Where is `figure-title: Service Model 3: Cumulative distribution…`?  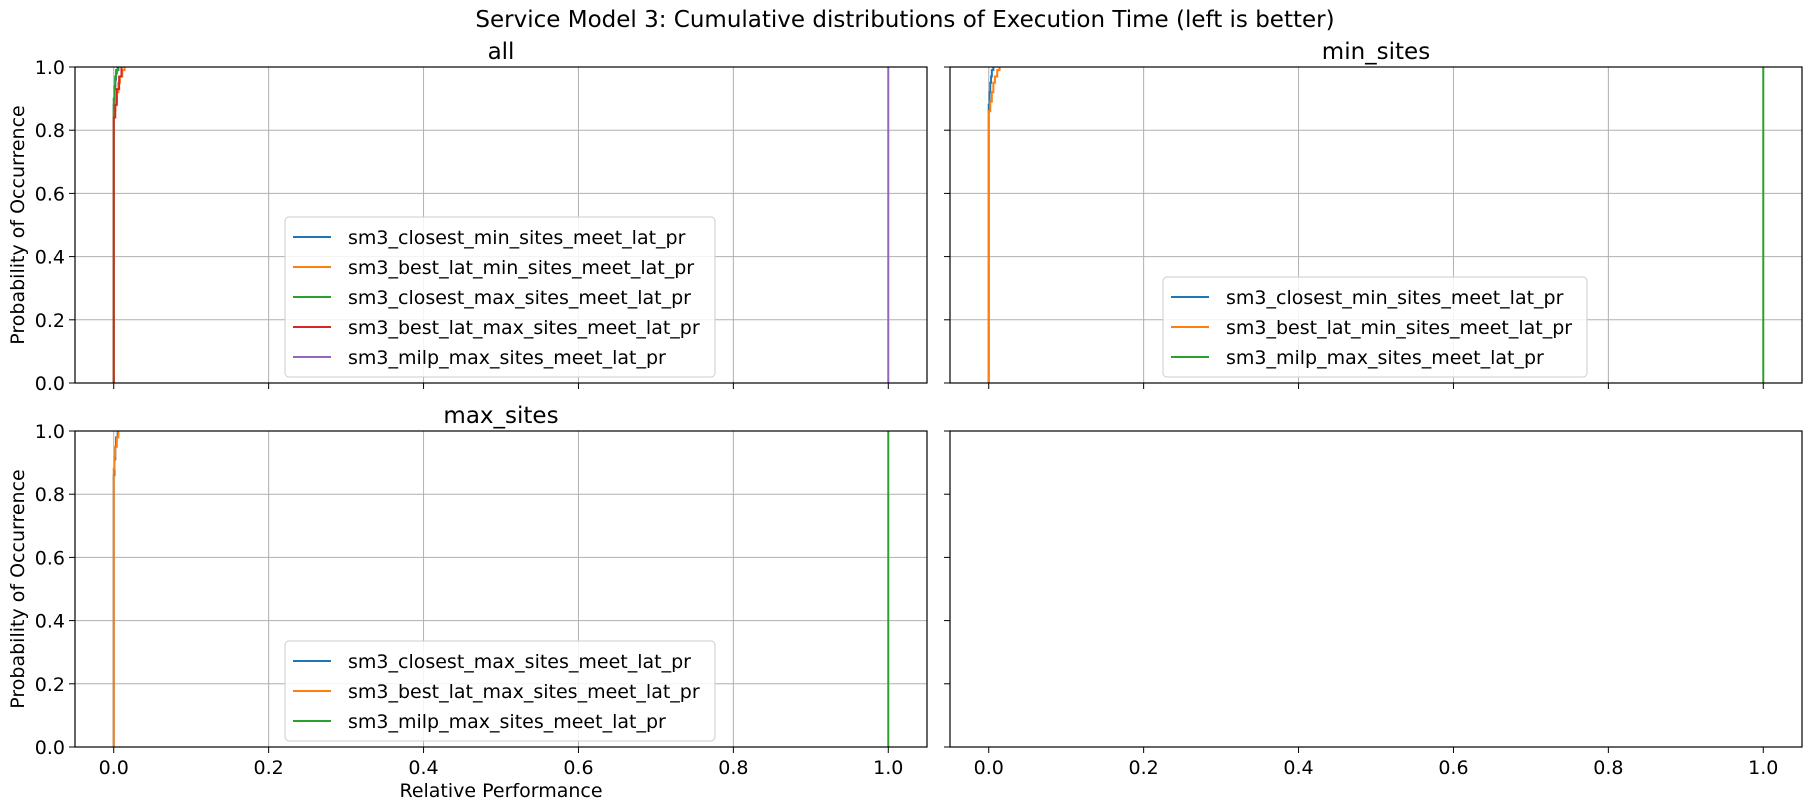 figure-title: Service Model 3: Cumulative distribution… is located at coordinates (904, 20).